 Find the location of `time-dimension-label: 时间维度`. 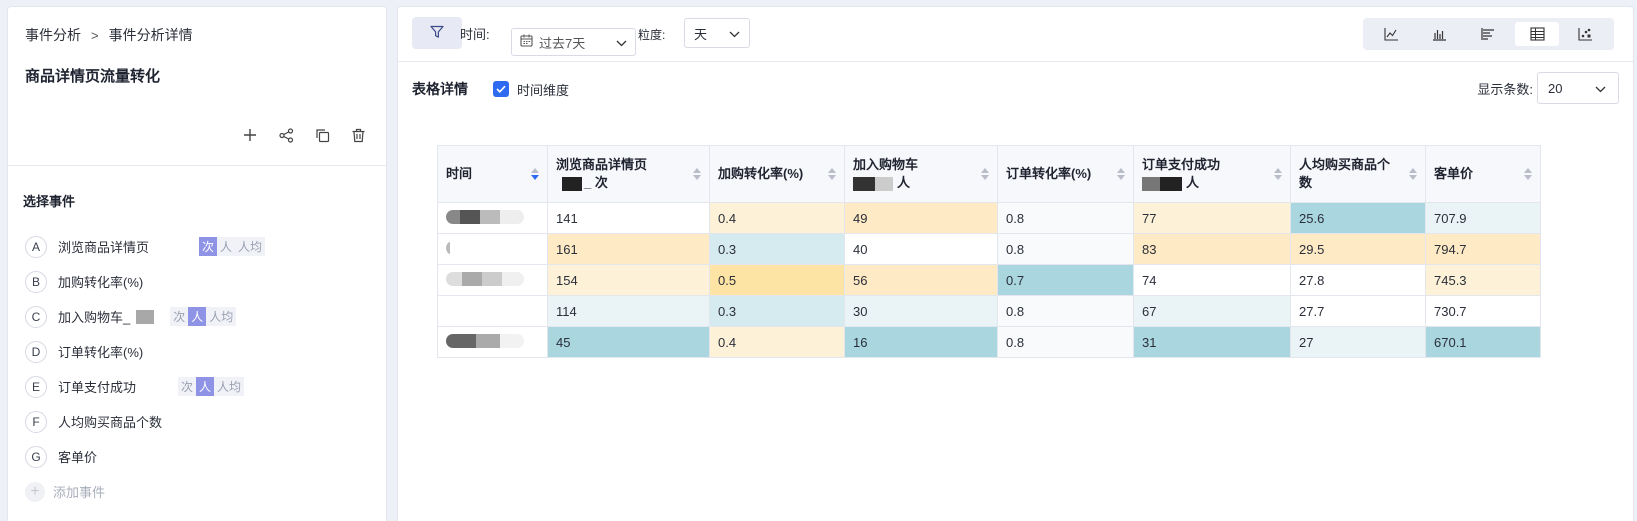

time-dimension-label: 时间维度 is located at coordinates (543, 90).